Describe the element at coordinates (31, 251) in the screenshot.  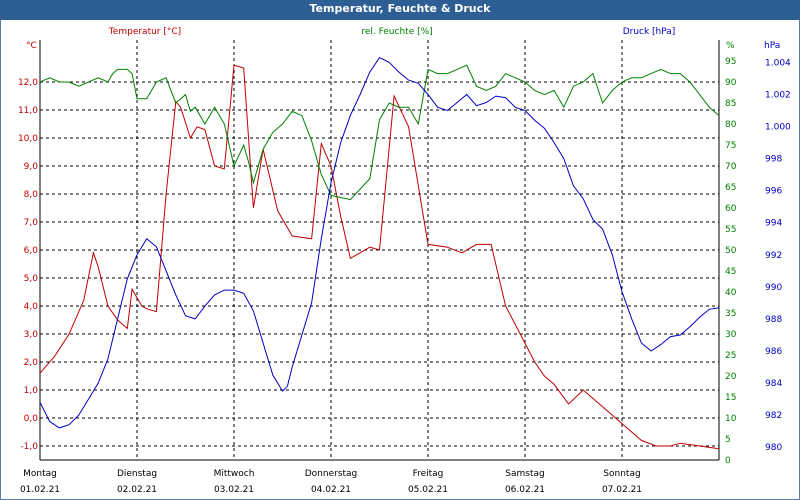
I see `temperature-tick-label: 6,0` at that location.